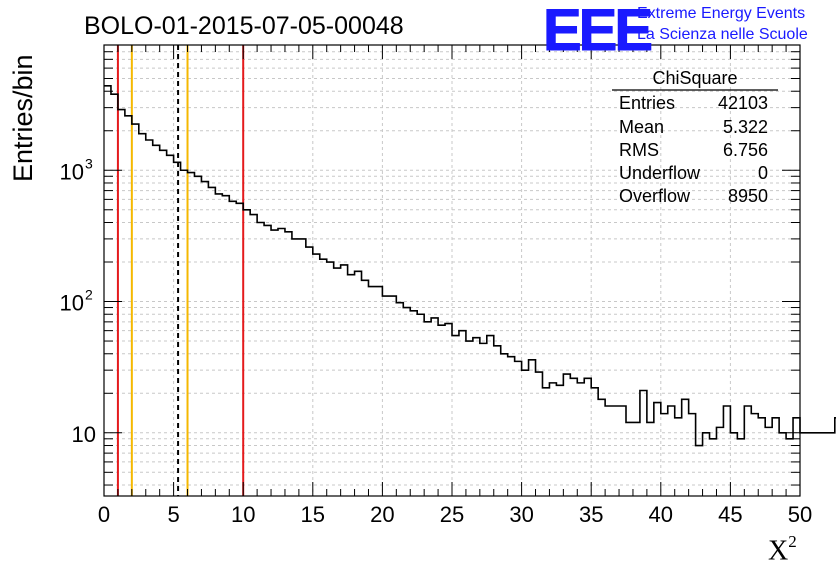 The height and width of the screenshot is (572, 836). Describe the element at coordinates (730, 514) in the screenshot. I see `x-tick-label: 45` at that location.